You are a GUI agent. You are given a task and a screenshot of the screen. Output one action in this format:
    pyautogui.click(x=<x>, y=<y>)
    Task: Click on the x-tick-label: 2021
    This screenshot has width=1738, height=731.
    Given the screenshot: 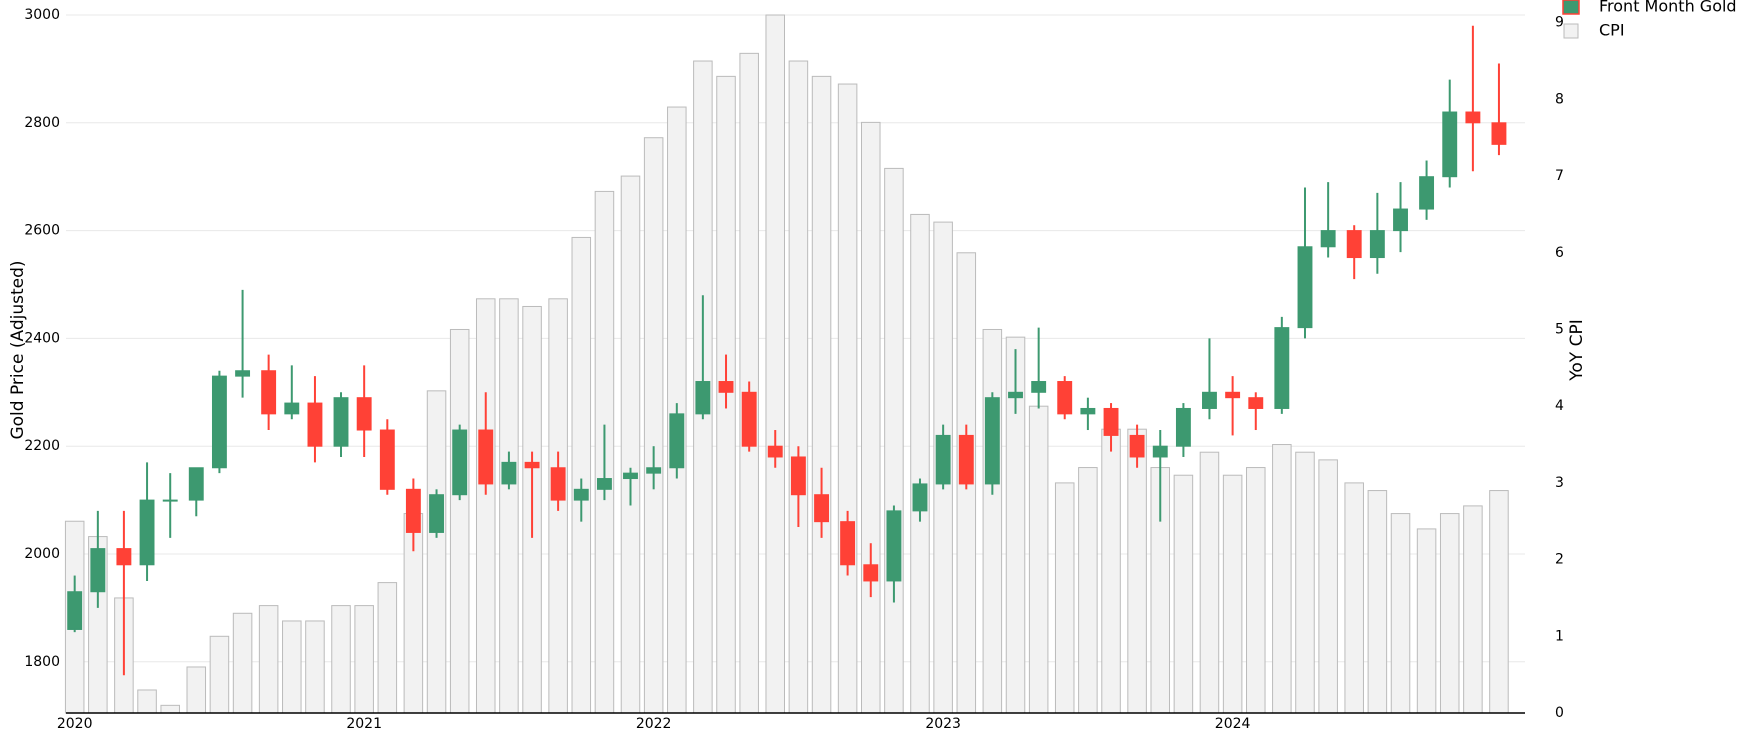 What is the action you would take?
    pyautogui.click(x=364, y=723)
    